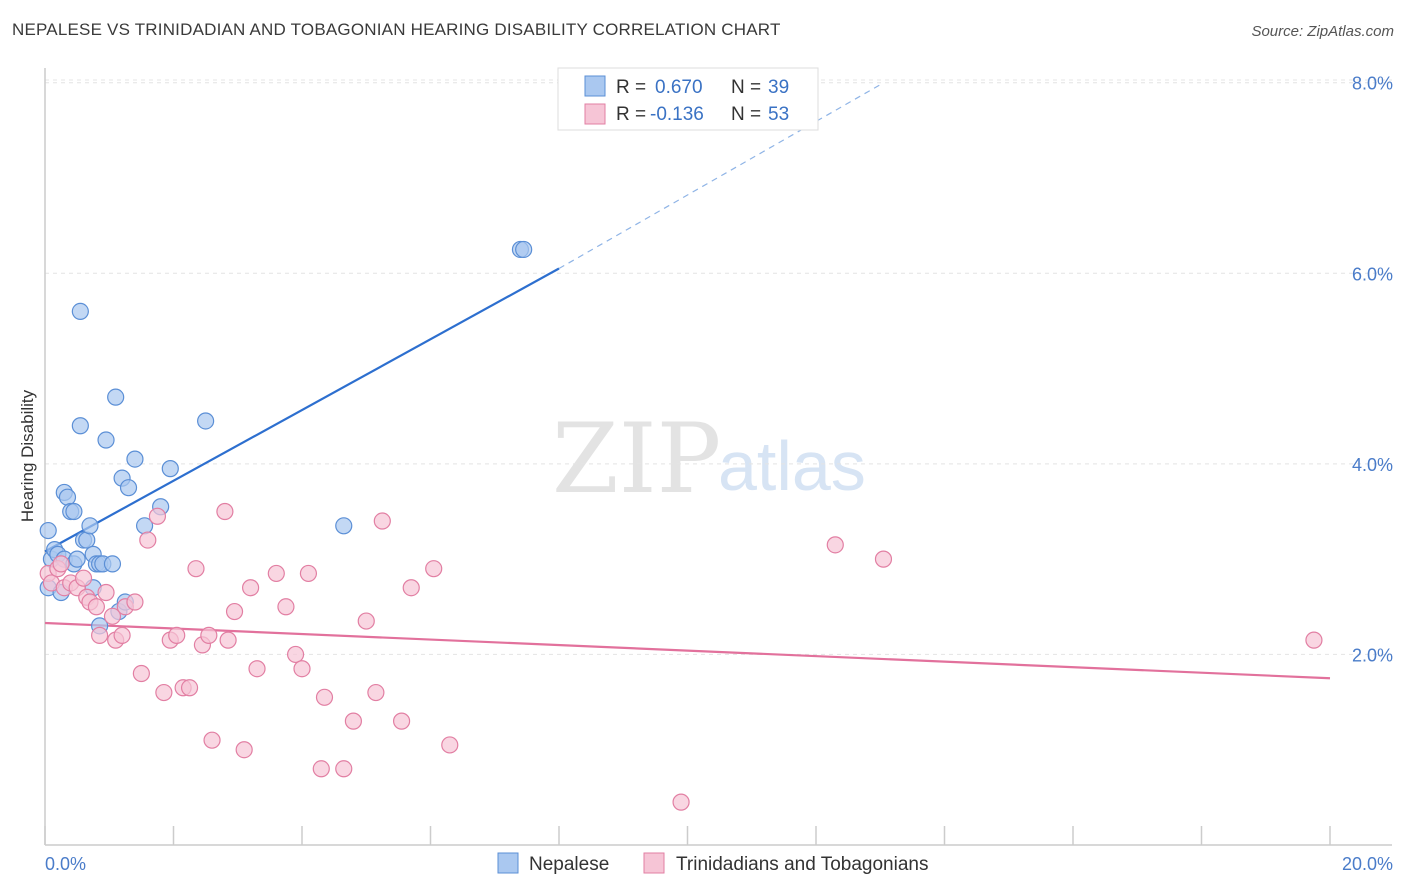 The width and height of the screenshot is (1406, 892). Describe the element at coordinates (746, 114) in the screenshot. I see `legend-n-label-2: N =` at that location.